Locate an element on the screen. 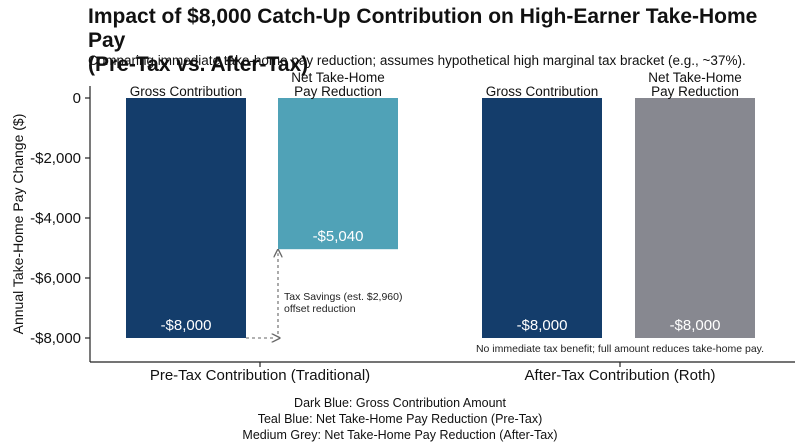 This screenshot has width=800, height=447. chart-title-line-2: (Pre-Tax vs. After-Tax) is located at coordinates (198, 64).